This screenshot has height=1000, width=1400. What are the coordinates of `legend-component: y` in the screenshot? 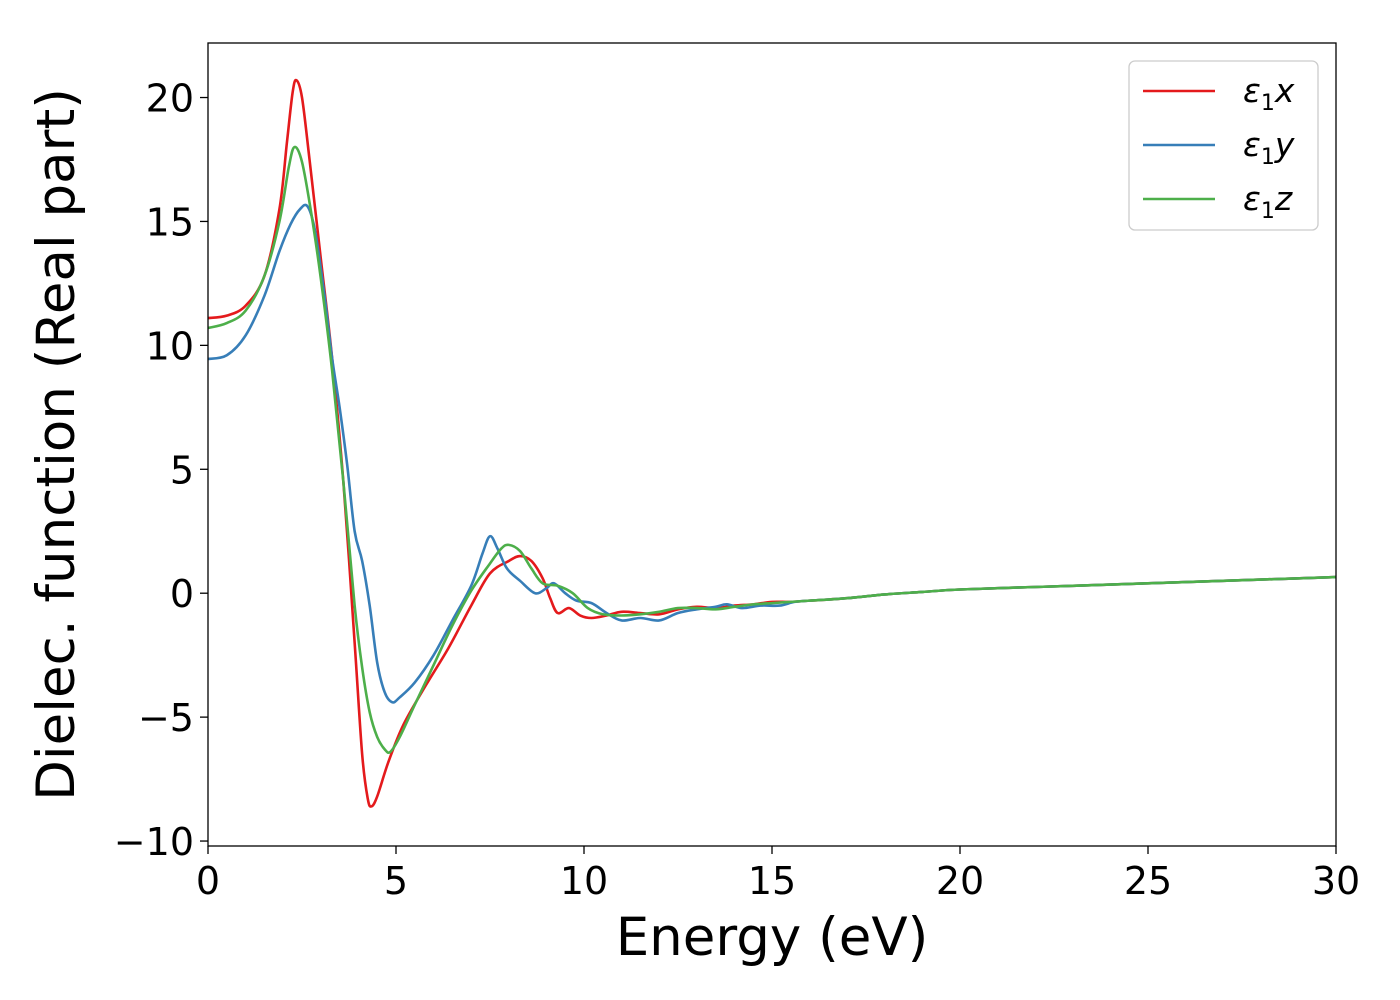 It's located at (1284, 144).